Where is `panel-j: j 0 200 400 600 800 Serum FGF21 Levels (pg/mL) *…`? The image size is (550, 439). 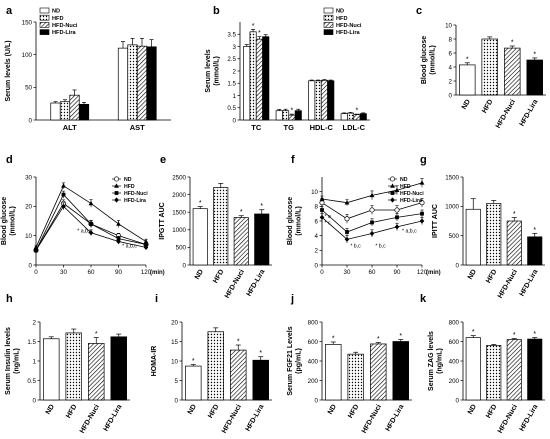
panel-j: j 0 200 400 600 800 Serum FGF21 Levels (pg/mL) *… is located at coordinates (349, 364).